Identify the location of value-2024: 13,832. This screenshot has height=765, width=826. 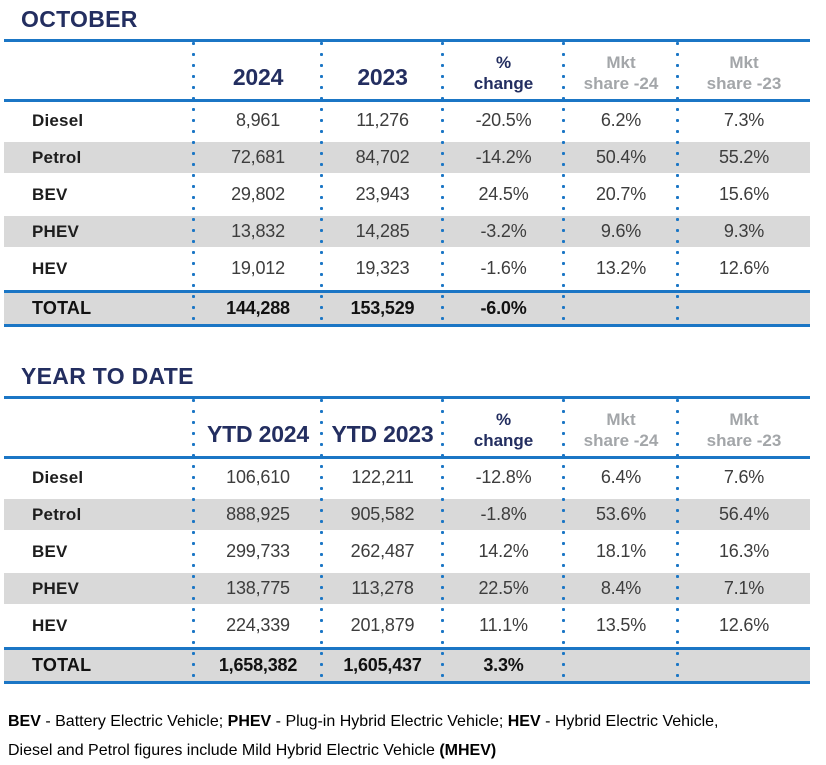
(258, 231).